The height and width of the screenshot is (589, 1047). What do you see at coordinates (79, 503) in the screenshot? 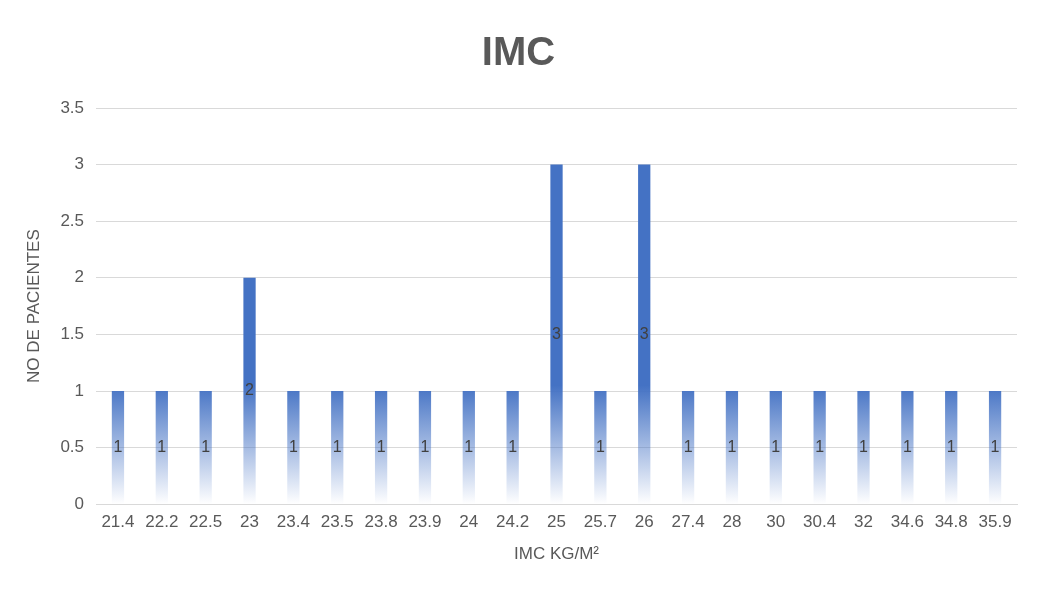
I see `y-tick-label: 0` at bounding box center [79, 503].